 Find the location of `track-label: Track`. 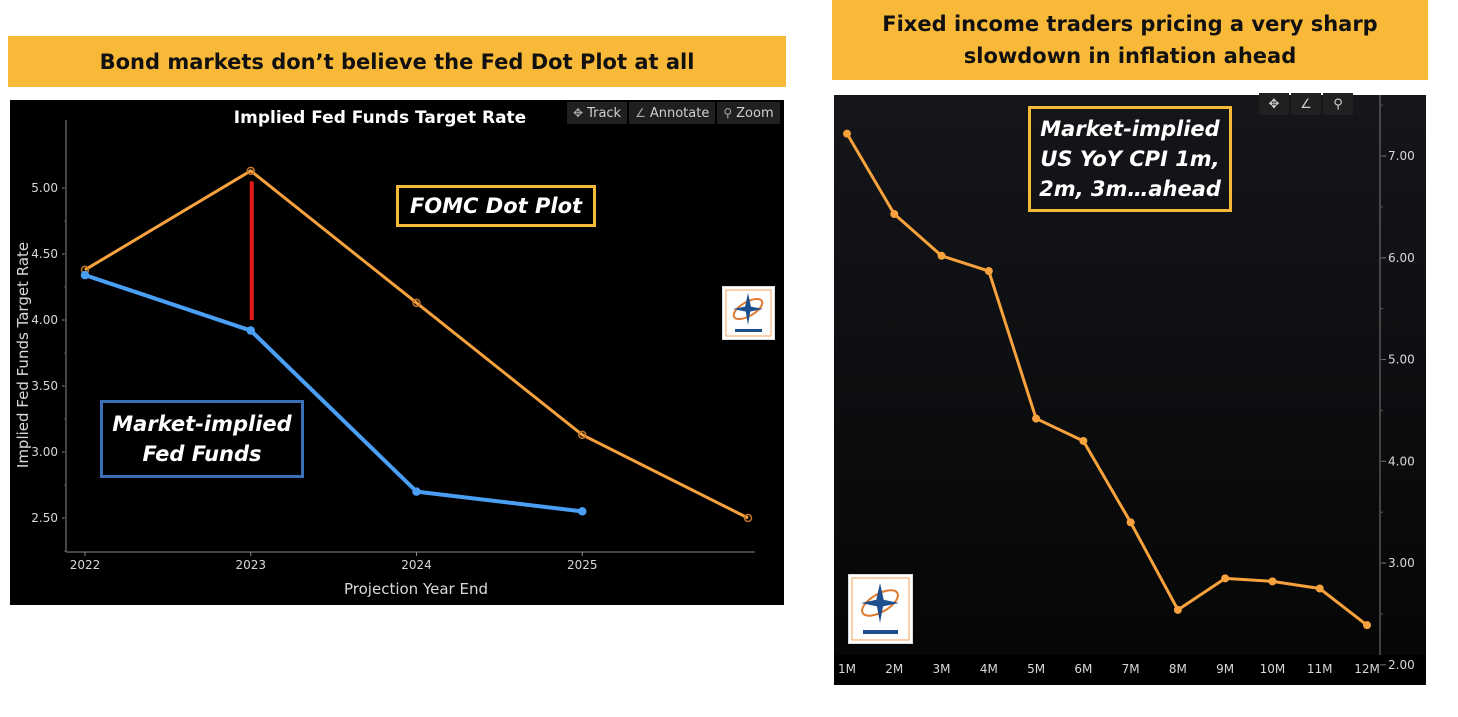

track-label: Track is located at coordinates (604, 113).